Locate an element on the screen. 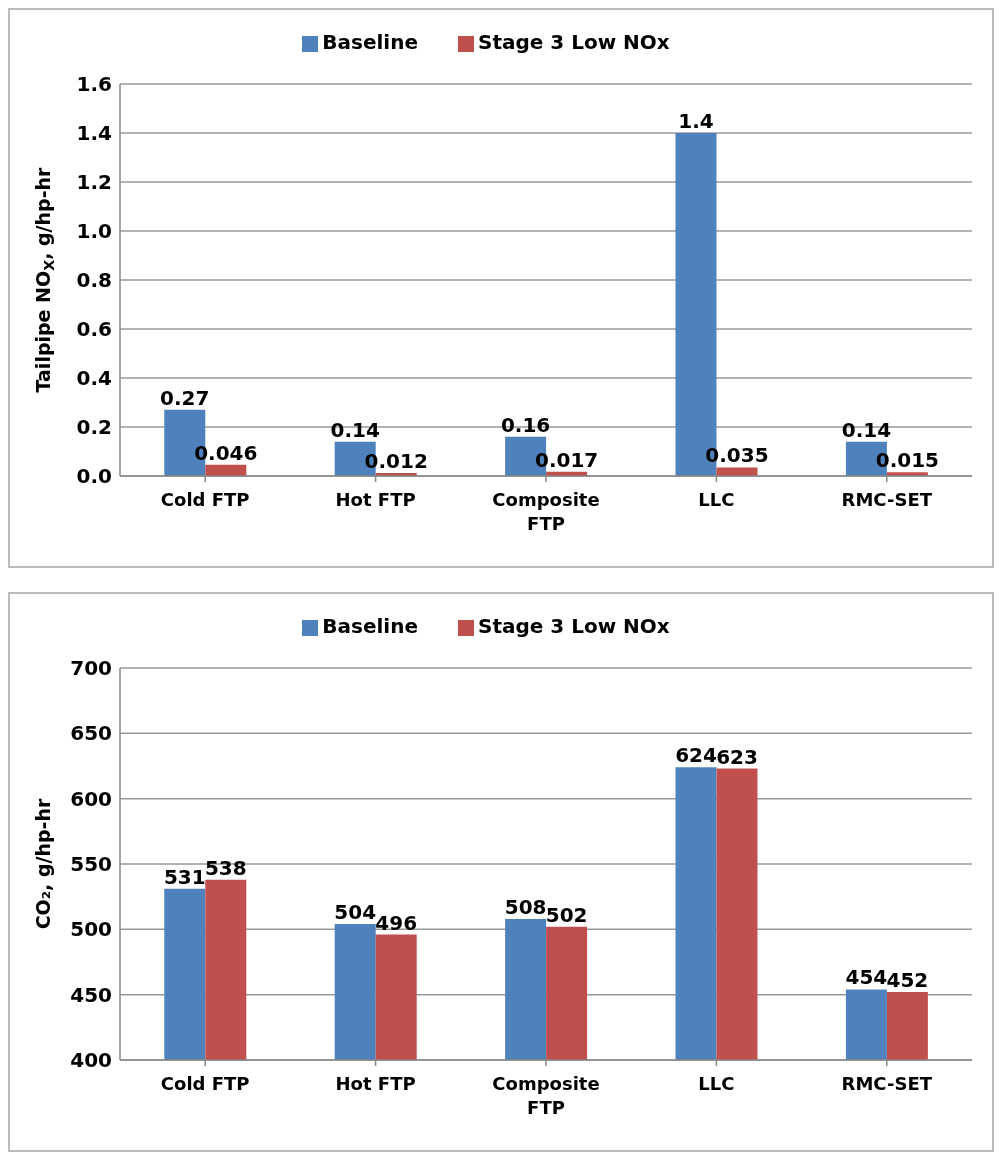 The height and width of the screenshot is (1158, 1005). data-label: 508 is located at coordinates (525, 906).